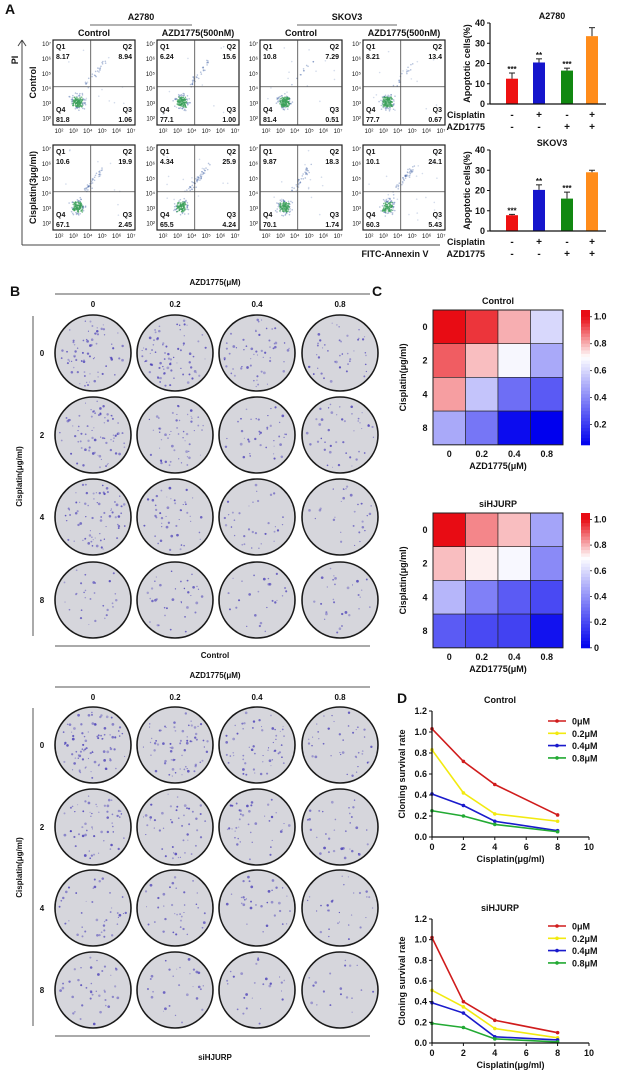 This screenshot has height=1085, width=620. Describe the element at coordinates (47, 194) in the screenshot. I see `y-tick-label: 10⁴` at that location.